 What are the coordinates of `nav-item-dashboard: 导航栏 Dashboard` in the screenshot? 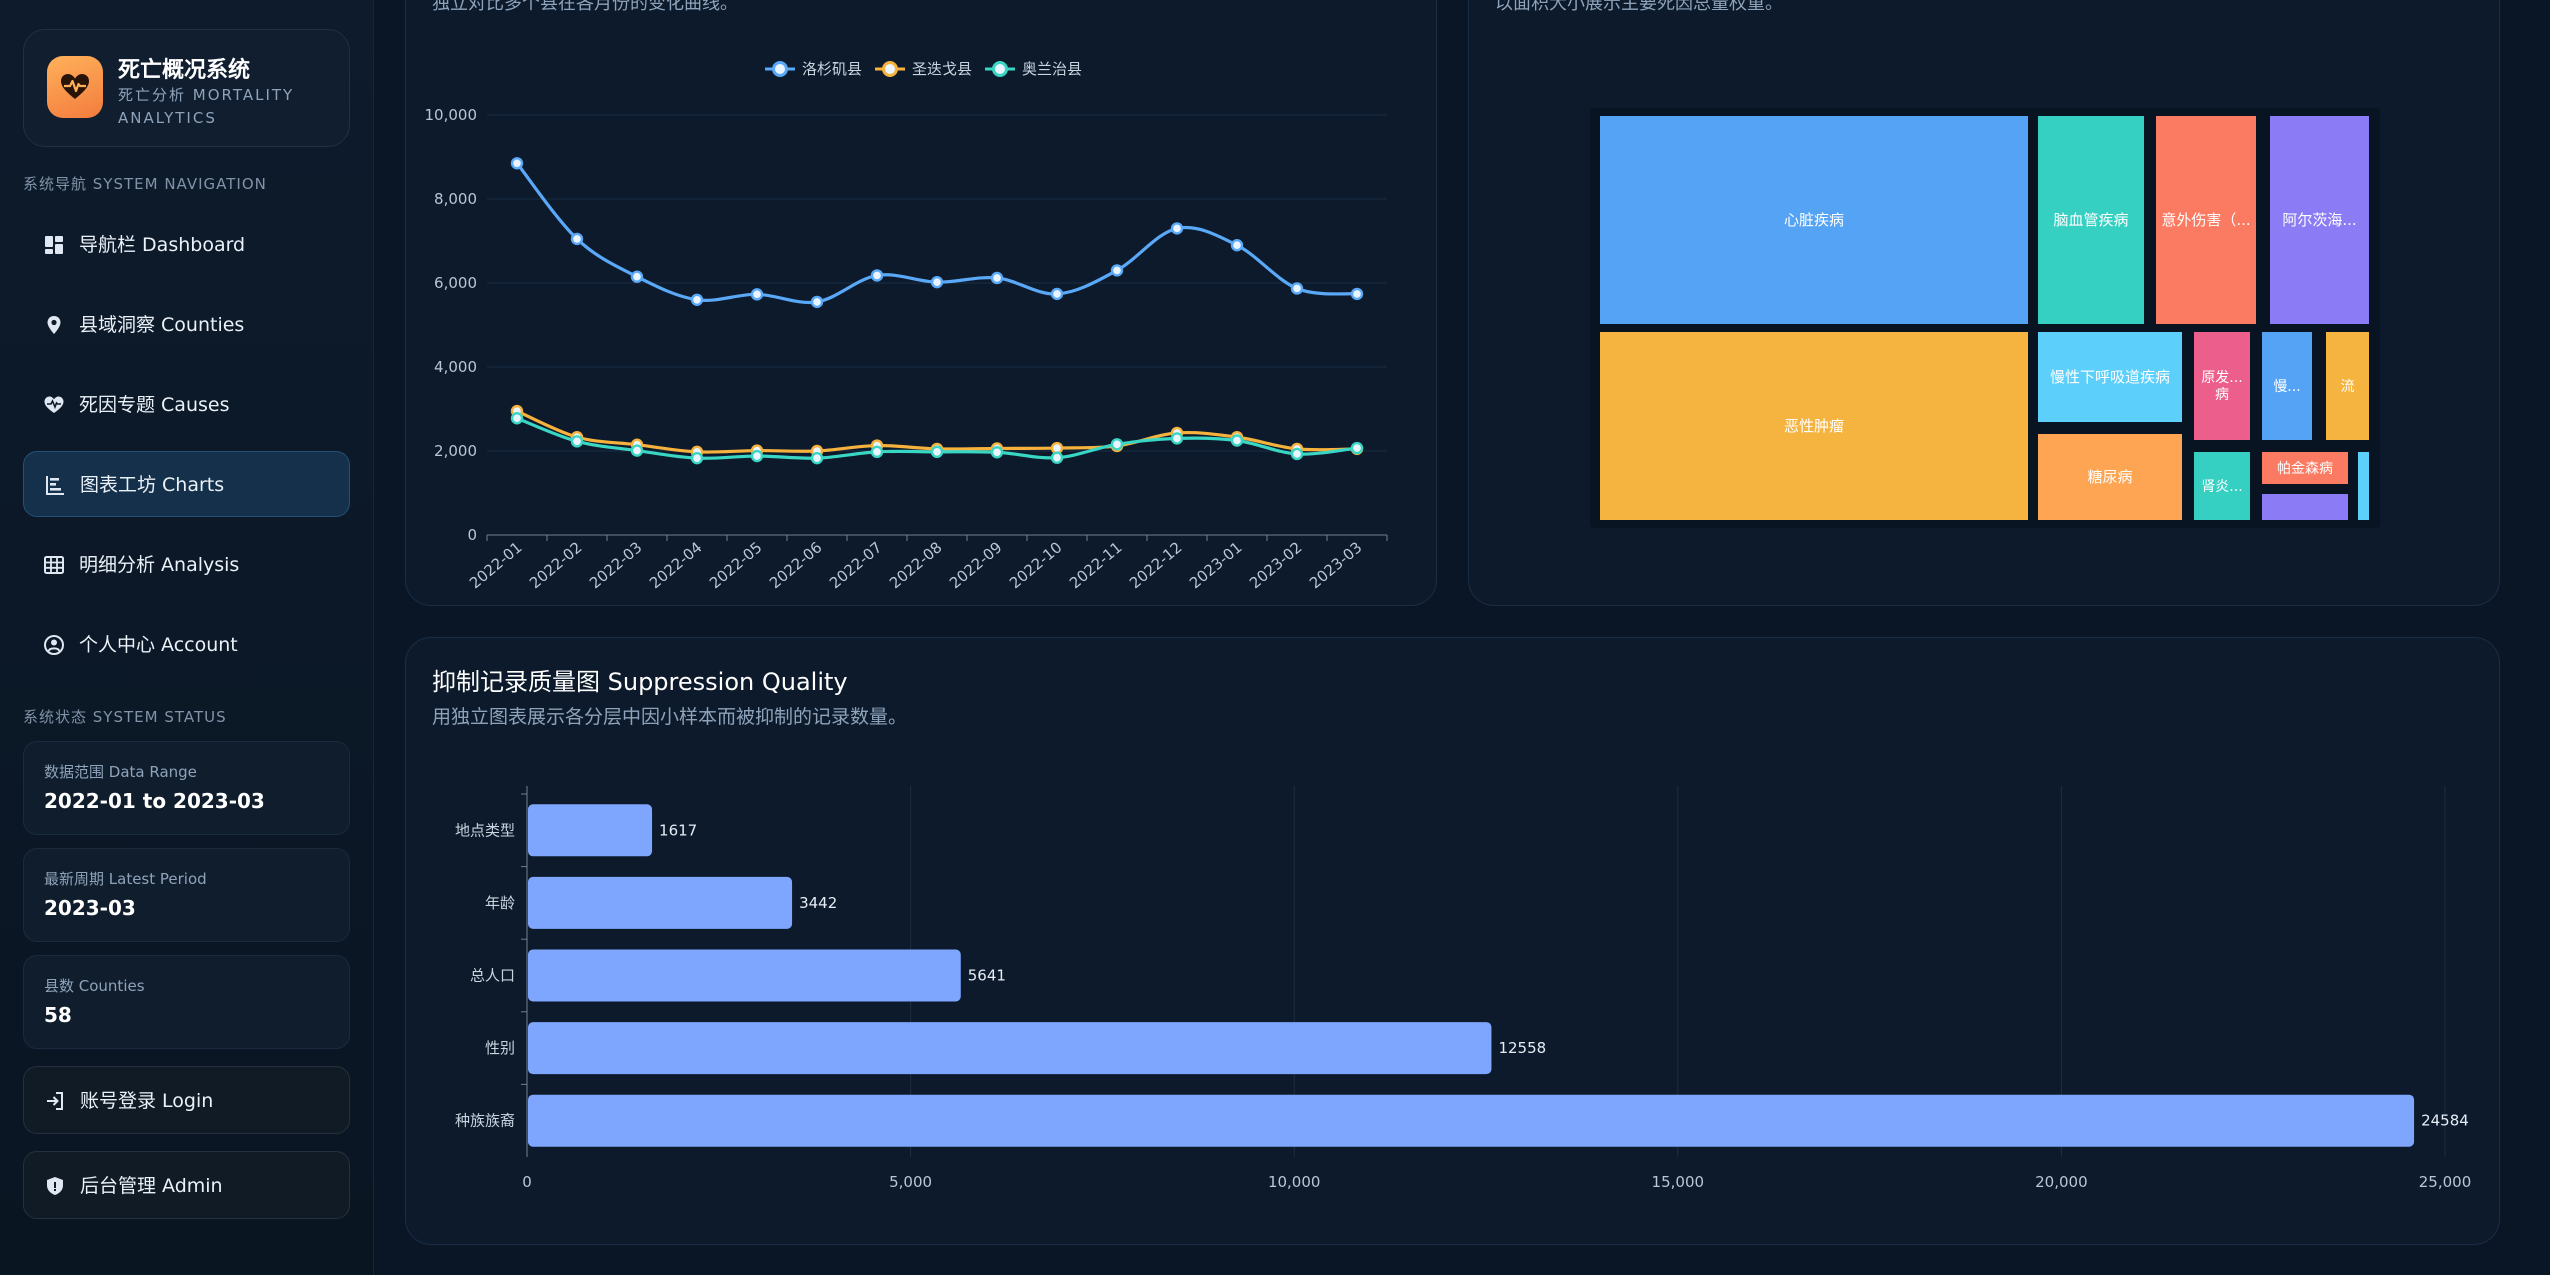 It's located at (186, 245).